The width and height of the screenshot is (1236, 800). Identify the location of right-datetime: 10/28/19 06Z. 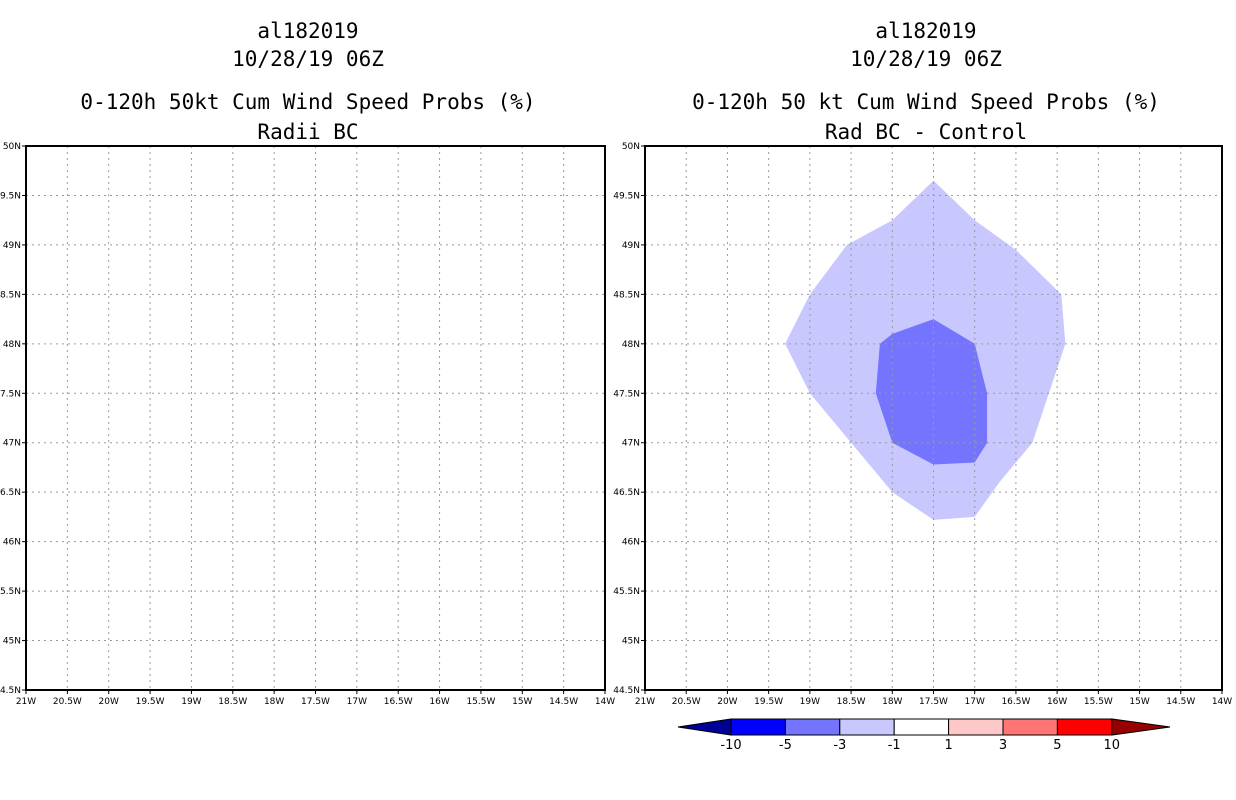
(926, 59).